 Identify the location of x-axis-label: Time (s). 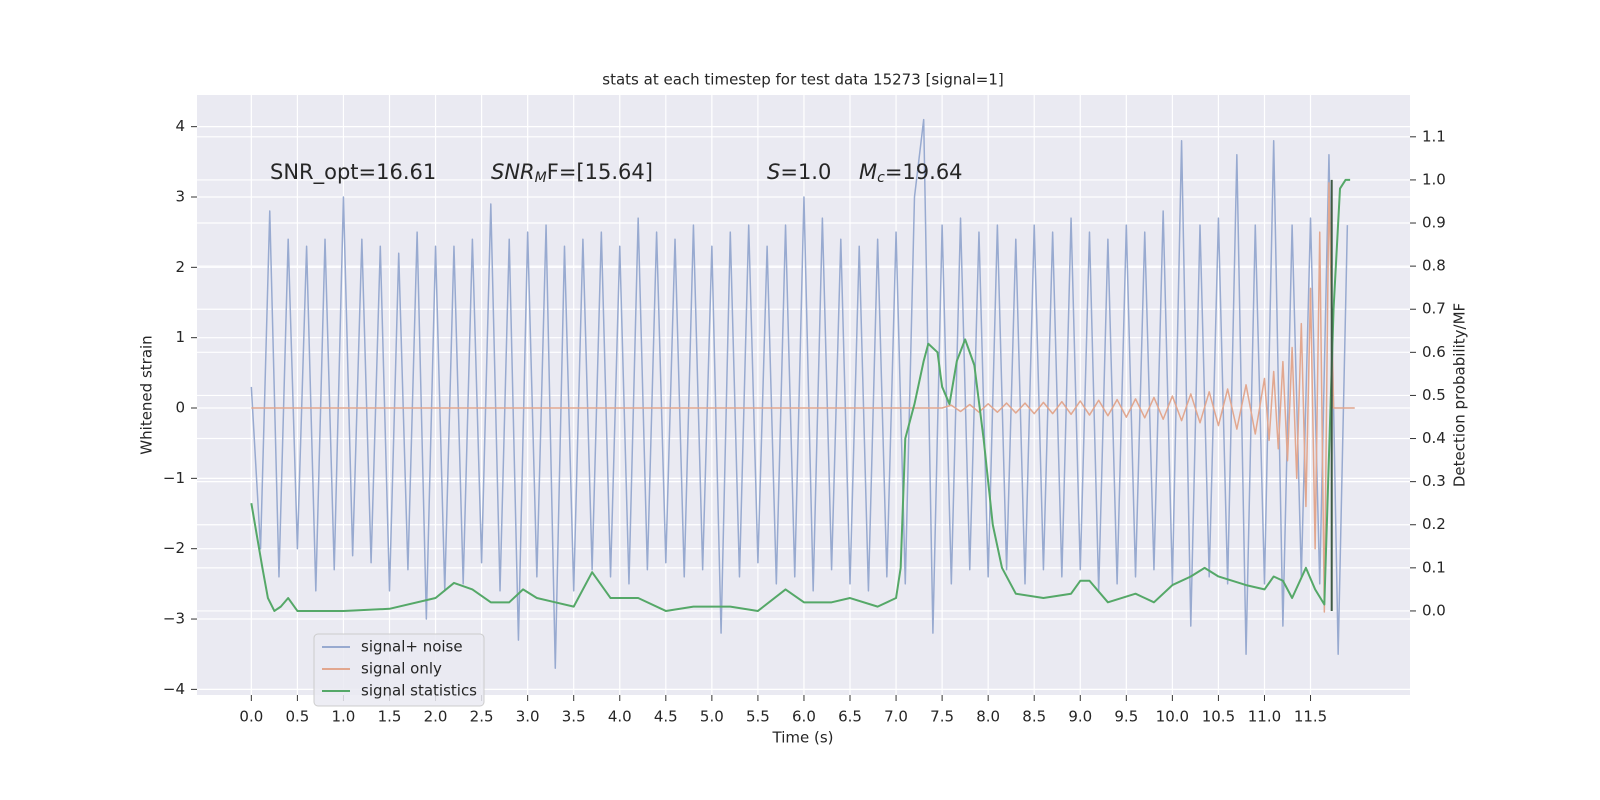
(803, 738).